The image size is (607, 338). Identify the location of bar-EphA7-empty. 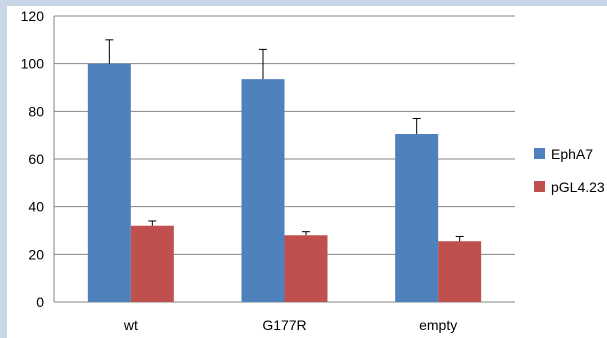
(417, 217).